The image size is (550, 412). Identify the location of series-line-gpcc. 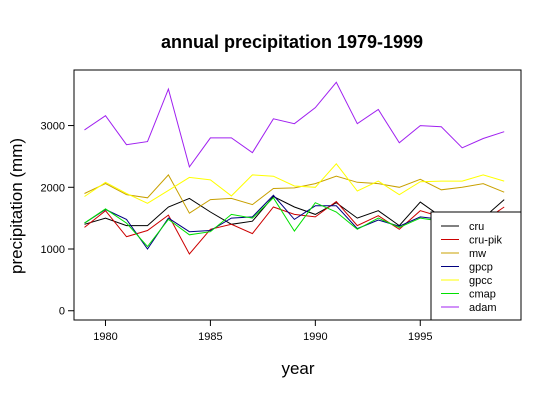
(294, 183).